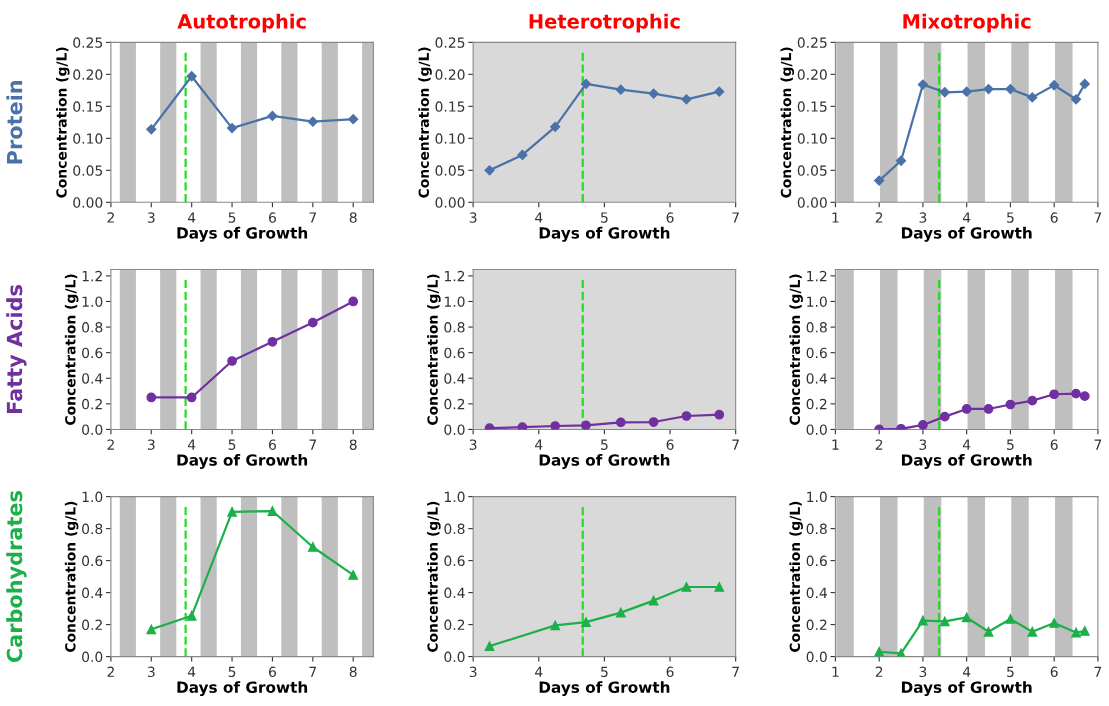  What do you see at coordinates (14, 122) in the screenshot?
I see `text: Protein` at bounding box center [14, 122].